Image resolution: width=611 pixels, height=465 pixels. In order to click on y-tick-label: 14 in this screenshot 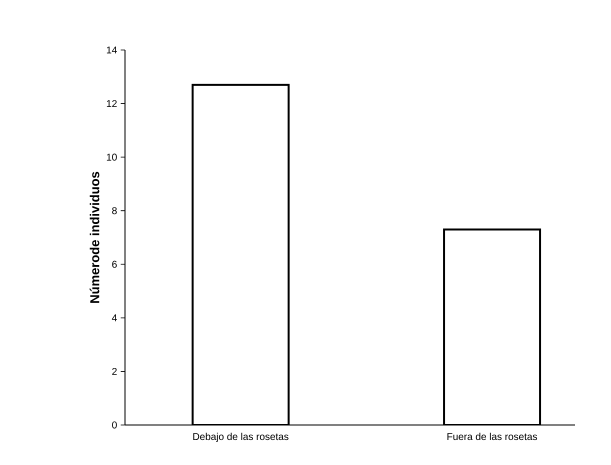, I will do `click(111, 50)`.